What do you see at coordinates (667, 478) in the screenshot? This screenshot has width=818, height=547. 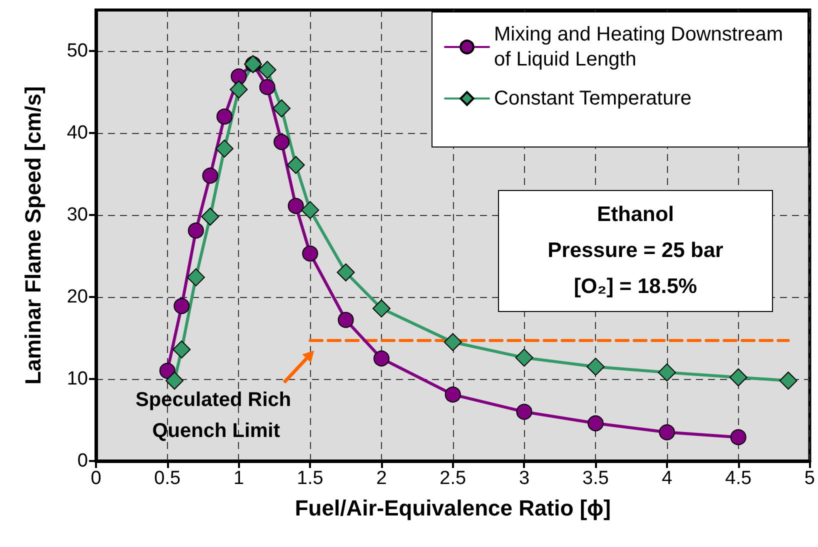 I see `x-tick-label: 4` at bounding box center [667, 478].